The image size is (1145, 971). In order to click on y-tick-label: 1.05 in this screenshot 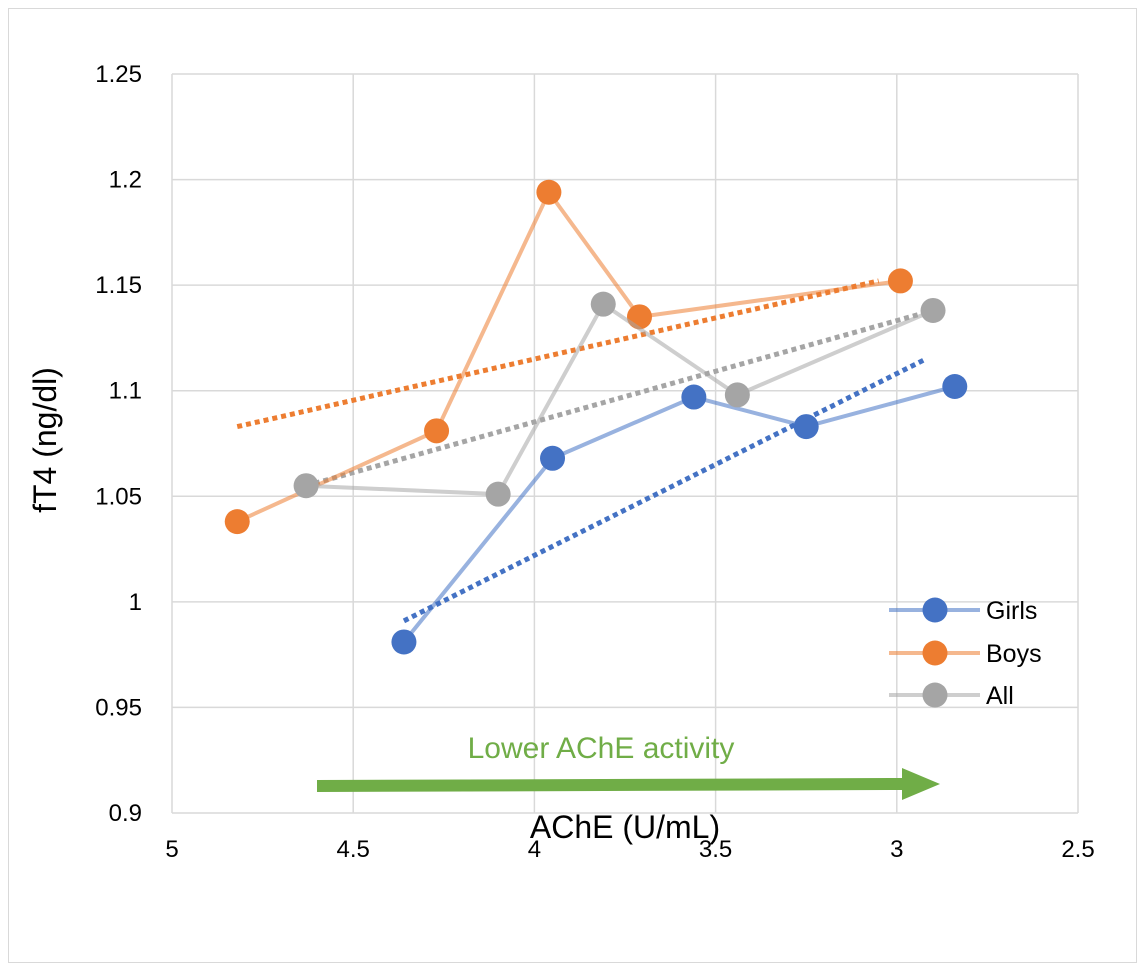, I will do `click(118, 496)`.